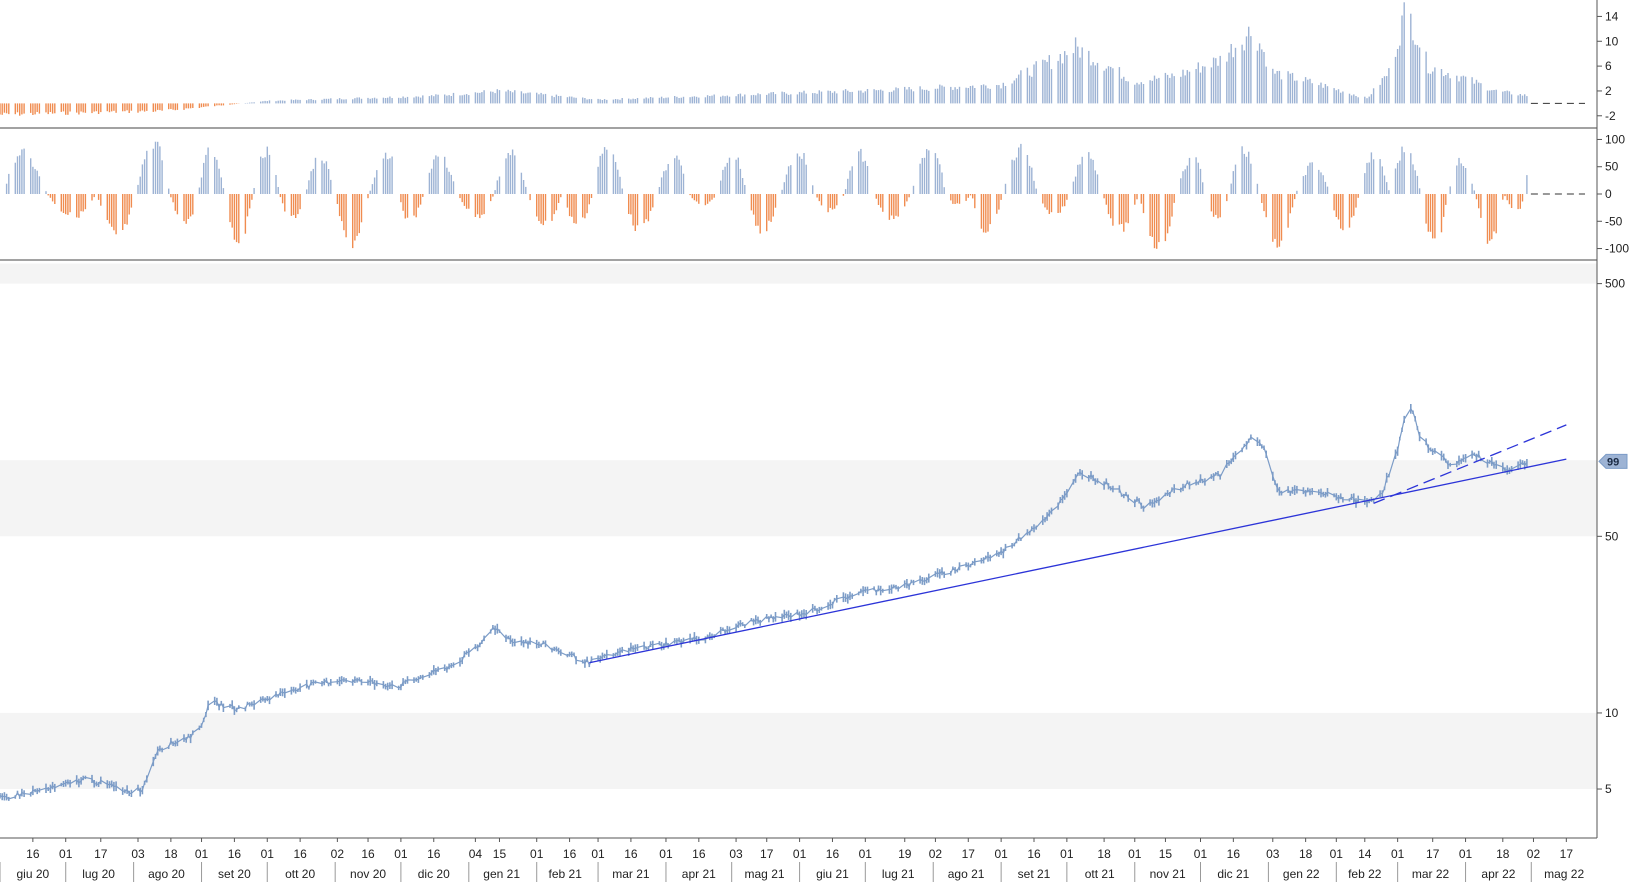 Image resolution: width=1634 pixels, height=887 pixels. I want to click on x-month-label: gen 21, so click(501, 874).